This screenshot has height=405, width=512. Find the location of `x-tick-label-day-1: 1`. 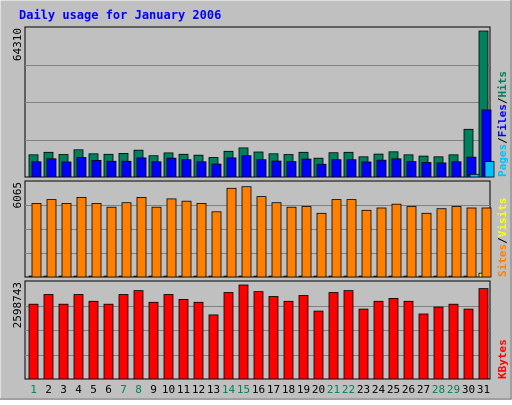

x-tick-label-day-1: 1 is located at coordinates (33, 389).